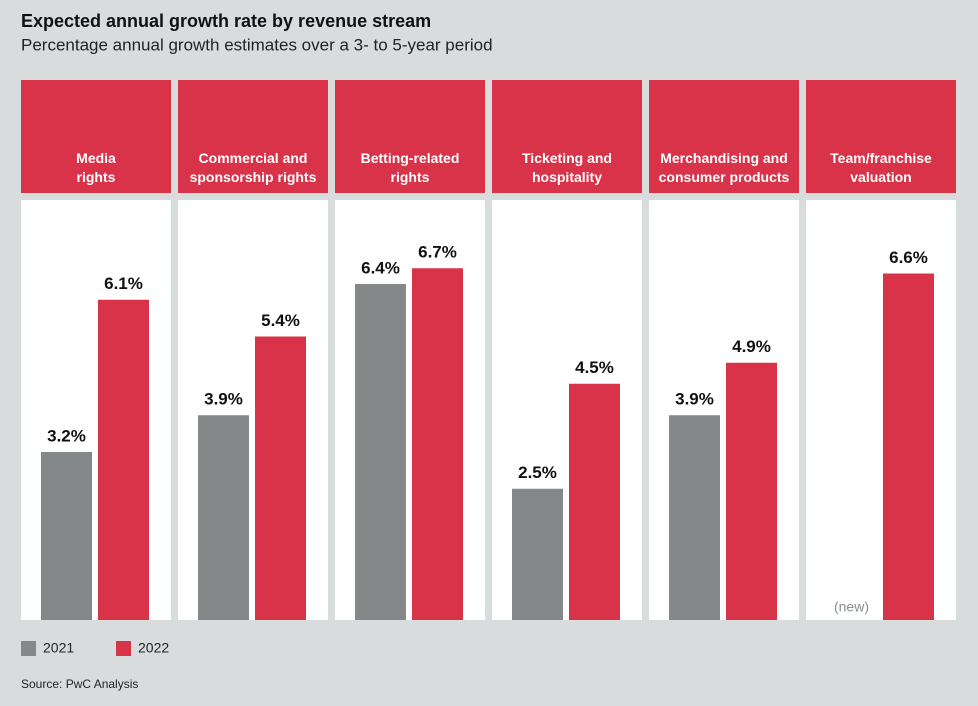 This screenshot has width=978, height=706. What do you see at coordinates (410, 167) in the screenshot?
I see `category-label: Betting-related rights` at bounding box center [410, 167].